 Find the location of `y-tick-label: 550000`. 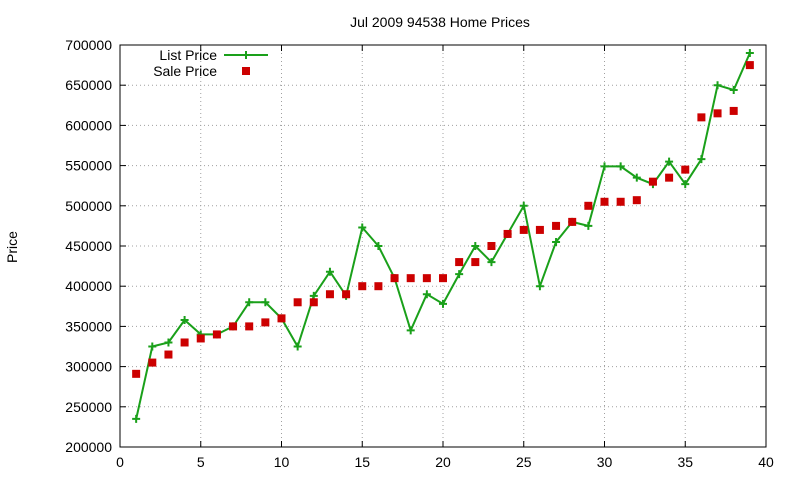

y-tick-label: 550000 is located at coordinates (88, 166).